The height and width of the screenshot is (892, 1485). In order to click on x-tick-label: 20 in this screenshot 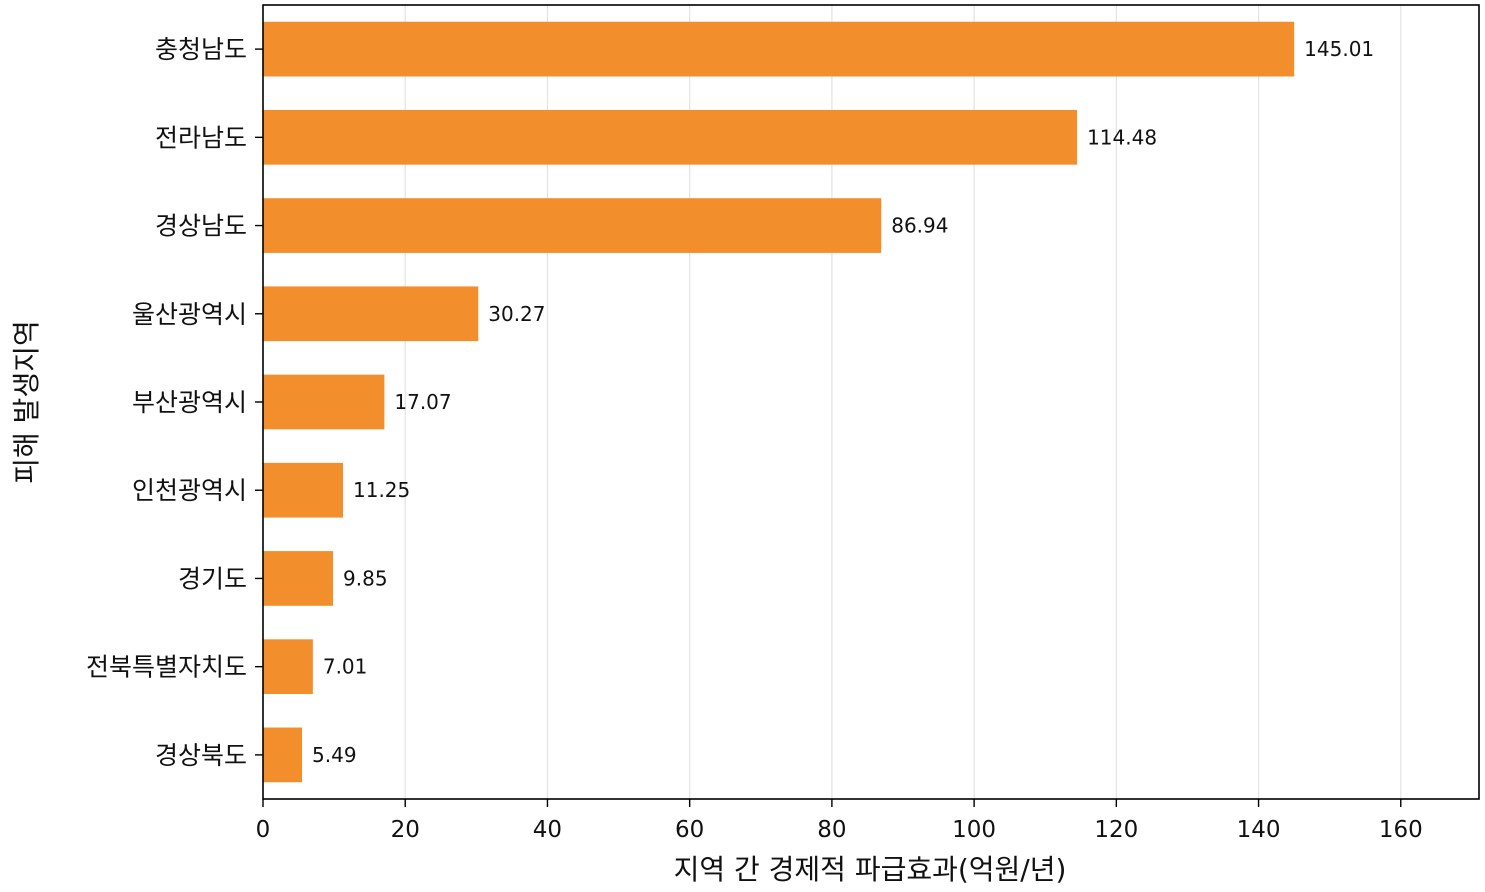, I will do `click(405, 830)`.